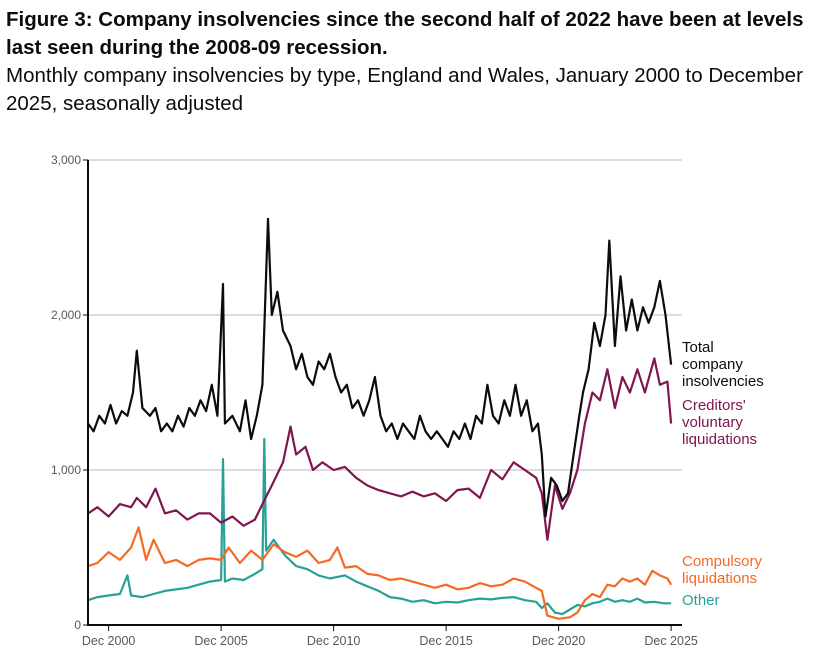  I want to click on y-tick-label: 2,000, so click(66, 315).